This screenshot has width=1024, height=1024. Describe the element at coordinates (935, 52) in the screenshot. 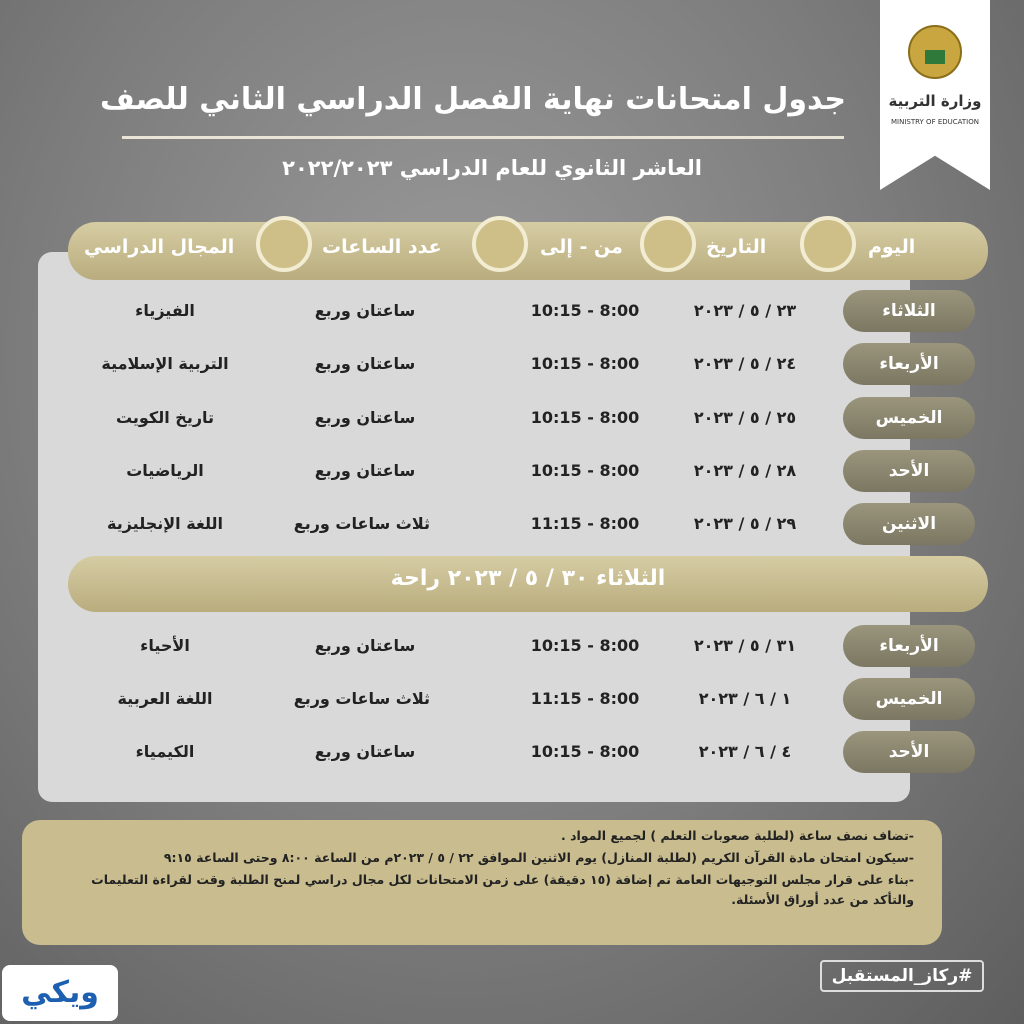

I see `emblem` at that location.